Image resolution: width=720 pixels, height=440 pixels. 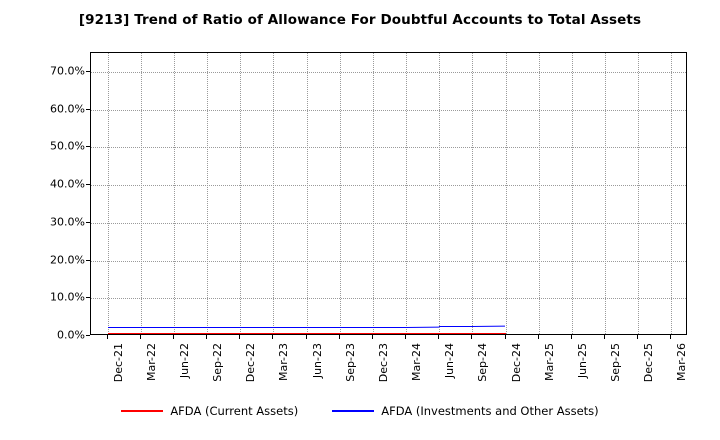 I want to click on y-axis-tick-label: 10.0%, so click(x=67, y=297).